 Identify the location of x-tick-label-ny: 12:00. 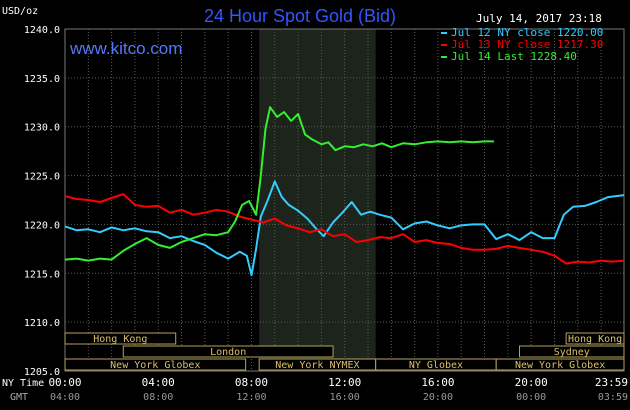
(344, 382).